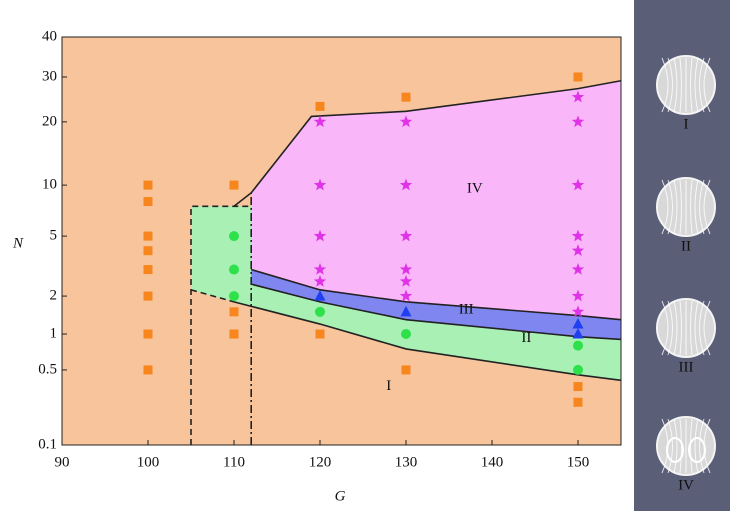 This screenshot has width=730, height=516. What do you see at coordinates (49, 185) in the screenshot?
I see `y-tick-label: 10` at bounding box center [49, 185].